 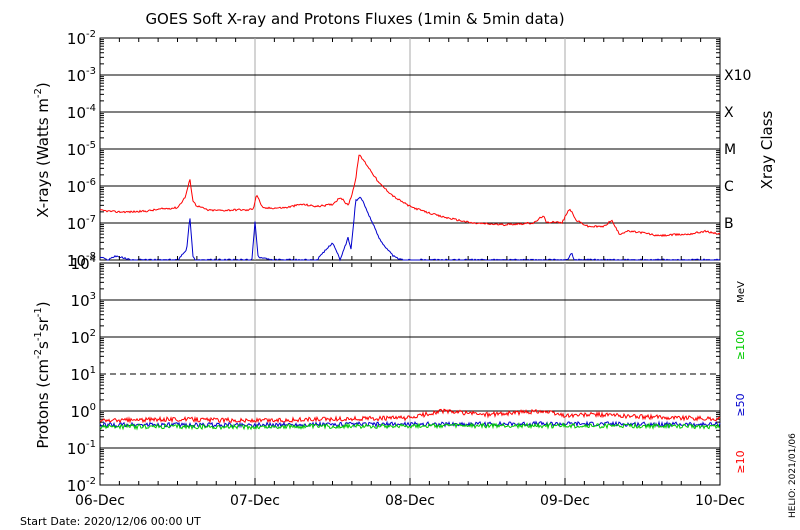 What do you see at coordinates (42, 374) in the screenshot?
I see `y-axis-label: Protons (cm-2s-1sr-1)` at bounding box center [42, 374].